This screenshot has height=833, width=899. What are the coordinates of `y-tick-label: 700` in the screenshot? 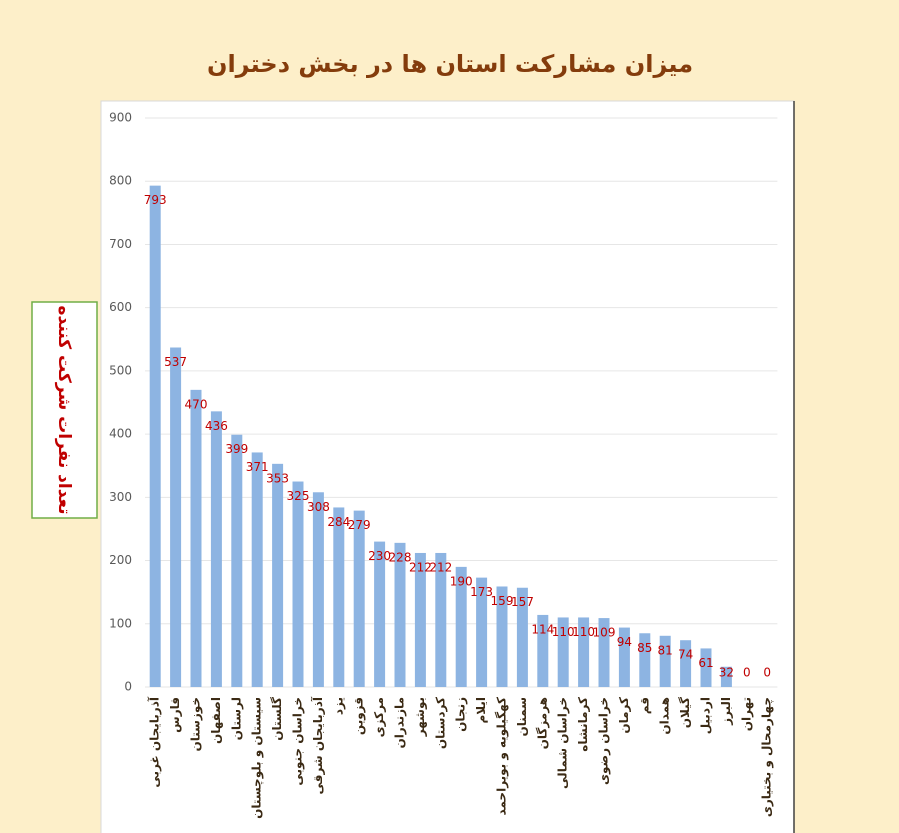 It's located at (120, 244).